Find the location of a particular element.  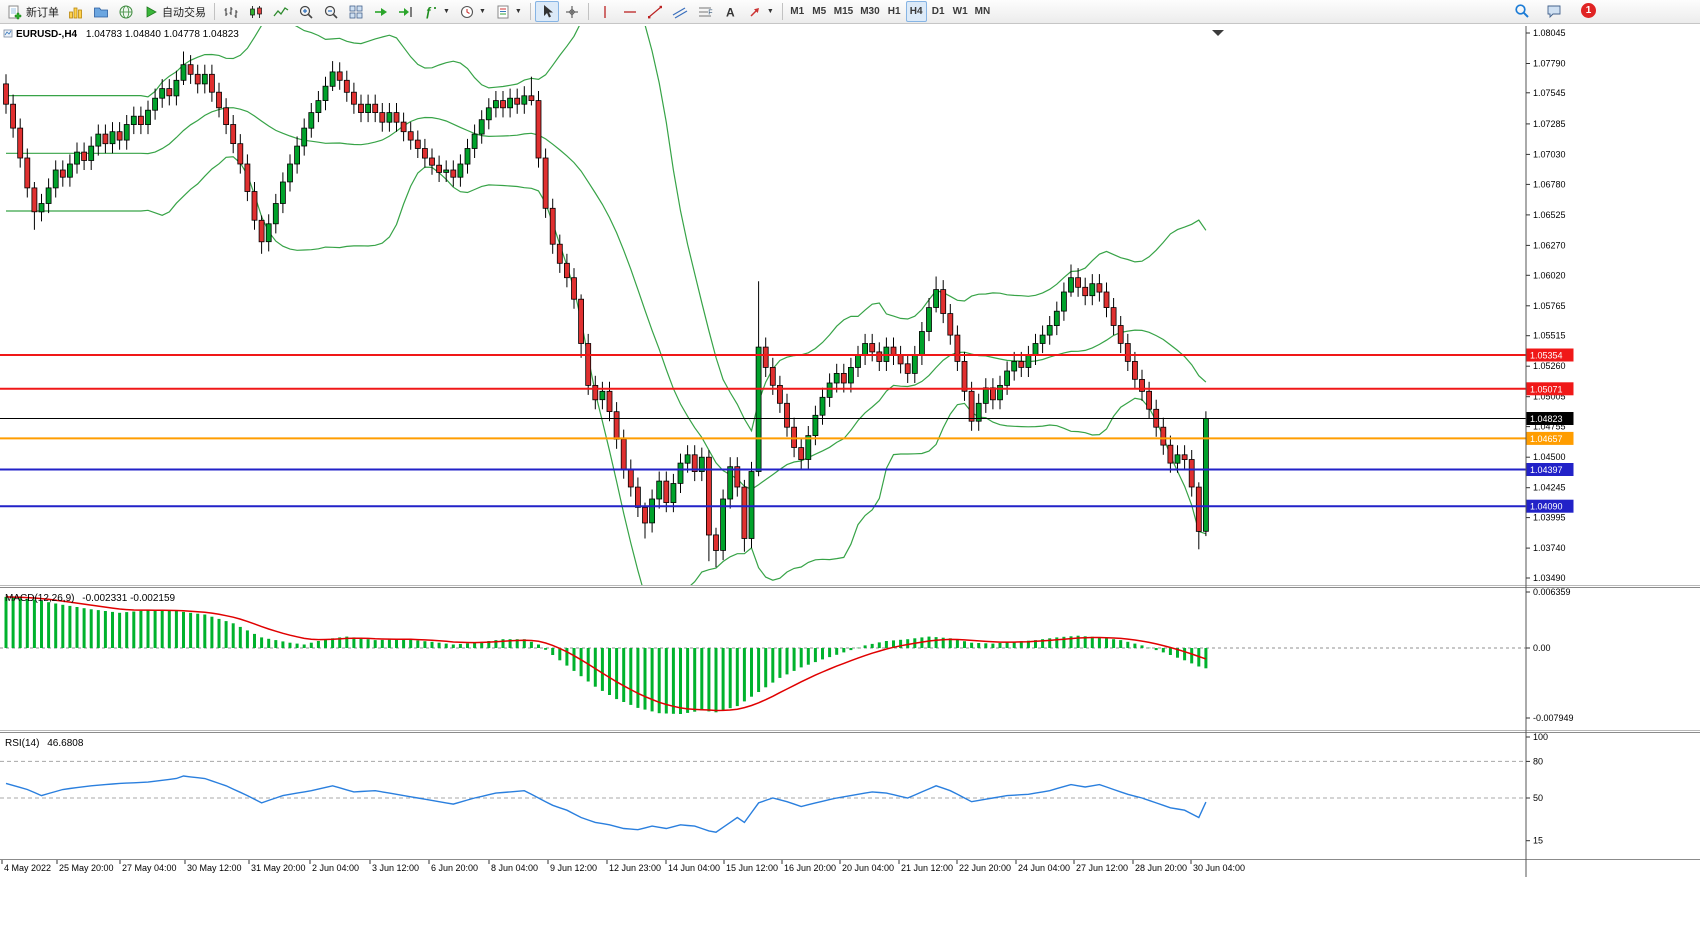

vertical-line-tool-button is located at coordinates (605, 11).